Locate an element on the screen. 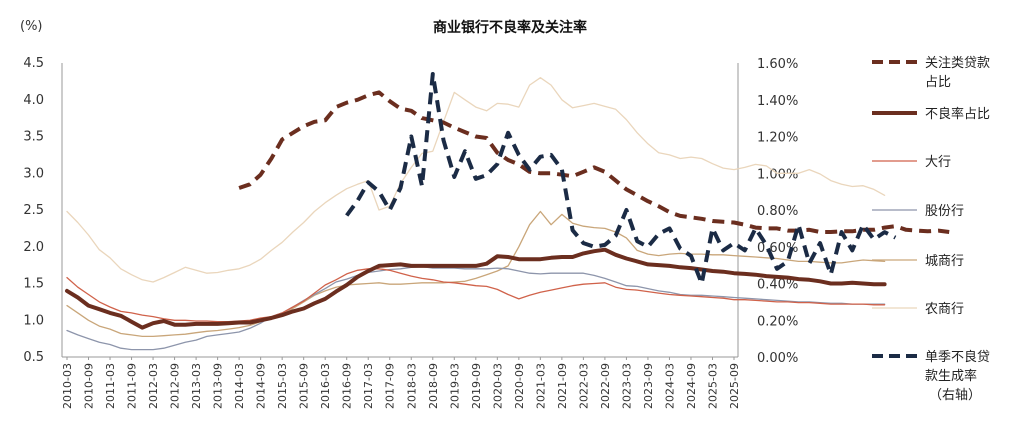  y-left-tick-label: 3.0 is located at coordinates (33, 173).